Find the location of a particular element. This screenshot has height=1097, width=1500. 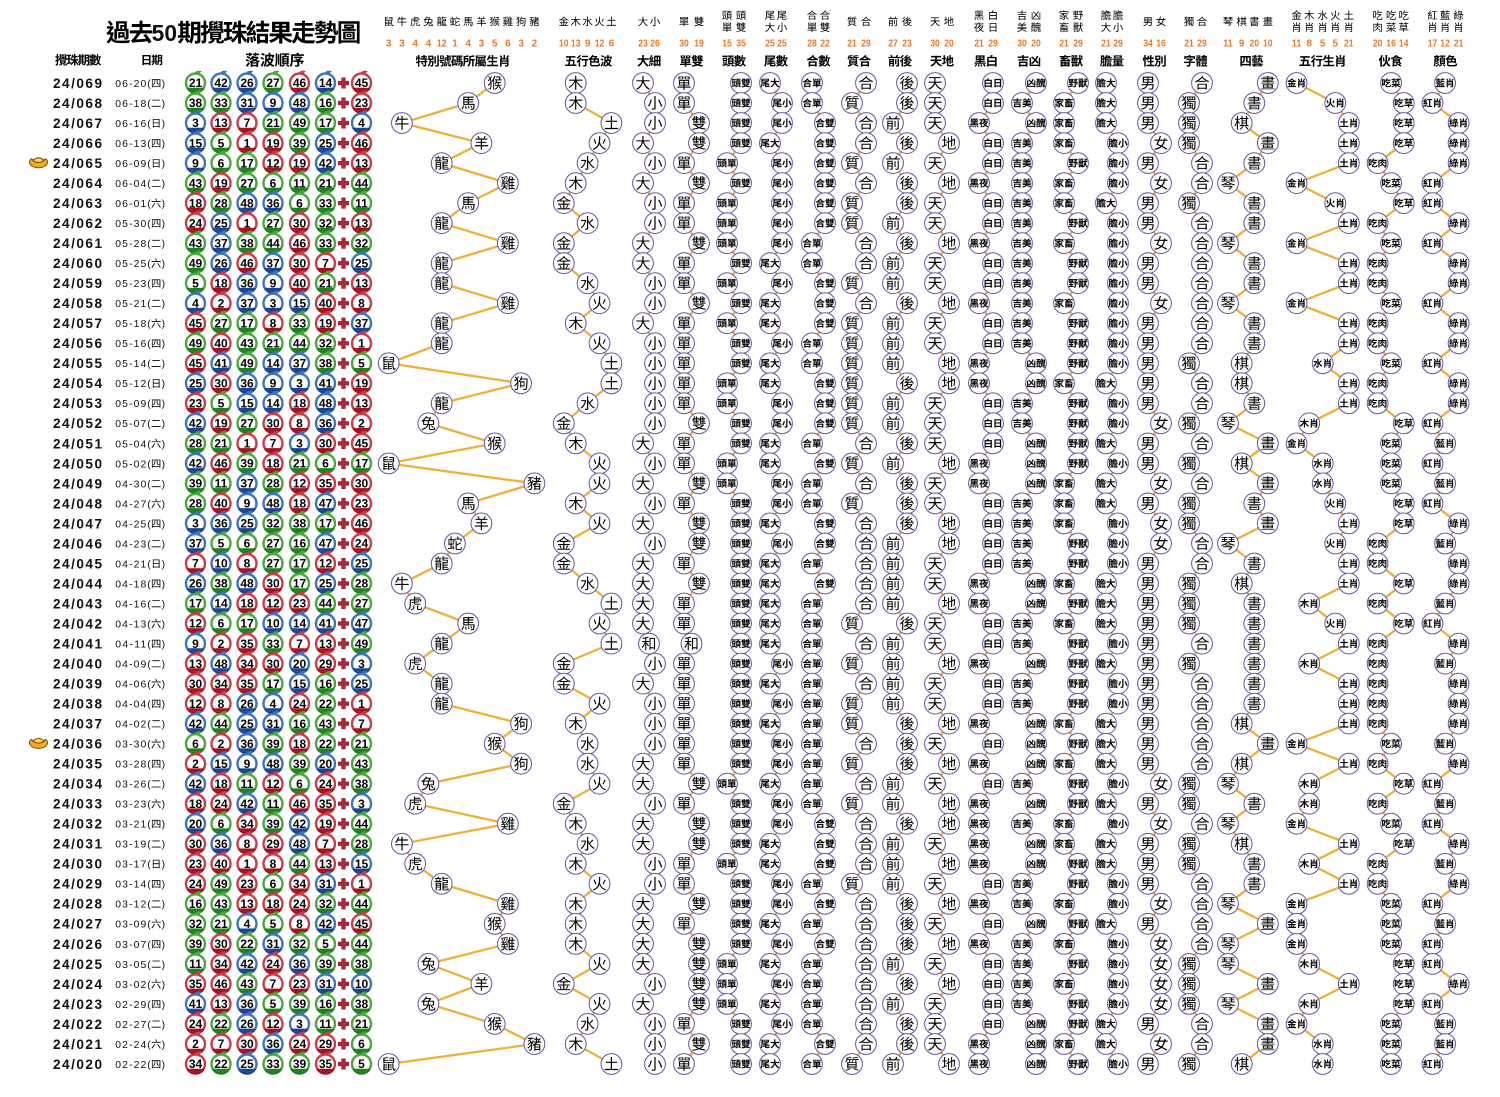

svg-text: 05-07 is located at coordinates (130, 424).